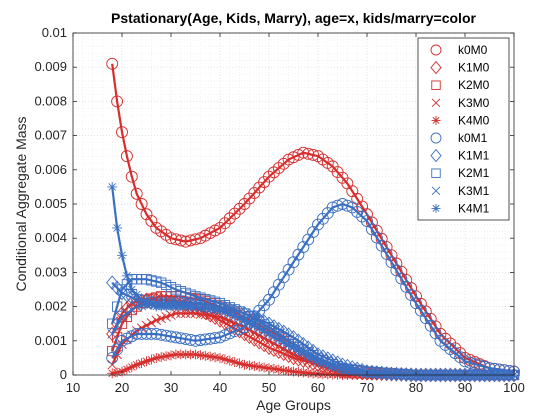  Describe the element at coordinates (473, 138) in the screenshot. I see `legend-label: k0M1` at that location.